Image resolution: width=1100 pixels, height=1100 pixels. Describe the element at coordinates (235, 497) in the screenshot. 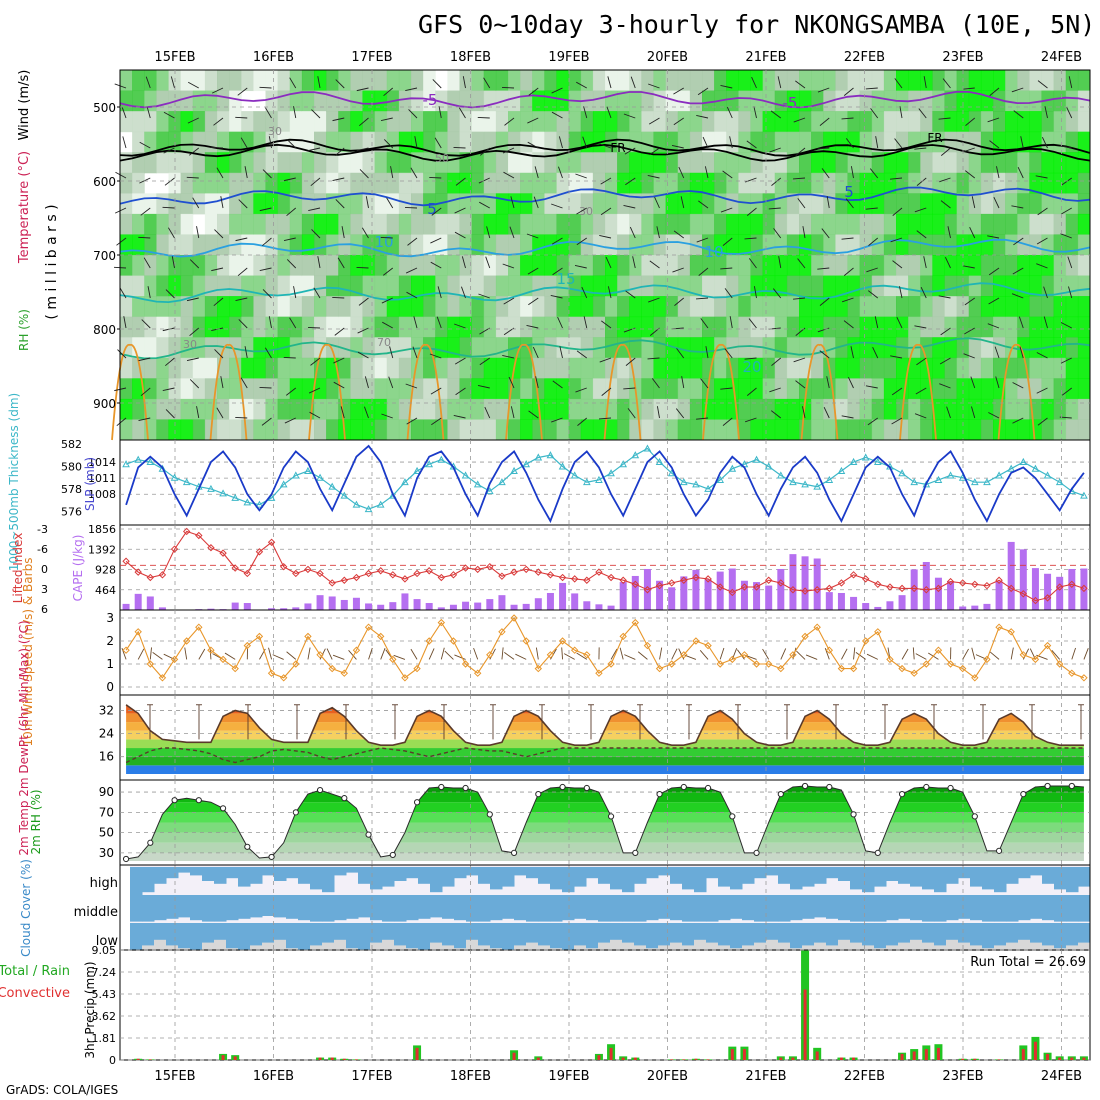

I see `thickness-point` at that location.